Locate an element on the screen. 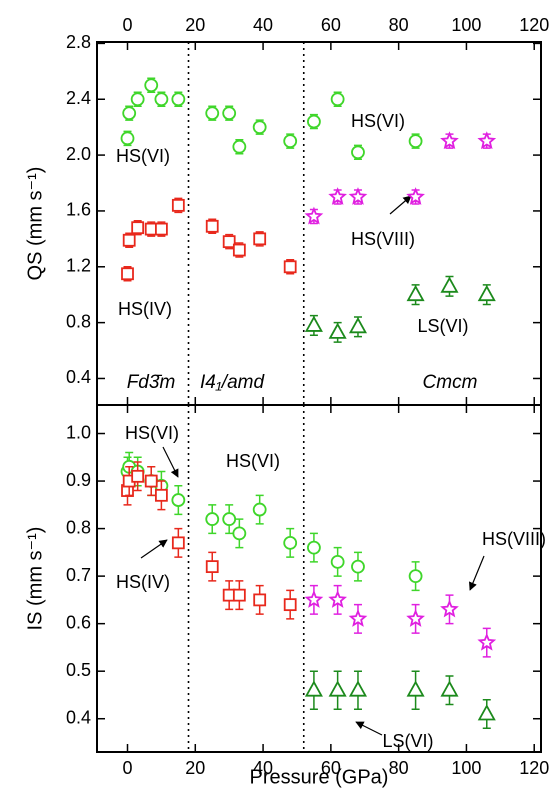 The width and height of the screenshot is (559, 793). y-tick-label: 0.9 is located at coordinates (78, 480).